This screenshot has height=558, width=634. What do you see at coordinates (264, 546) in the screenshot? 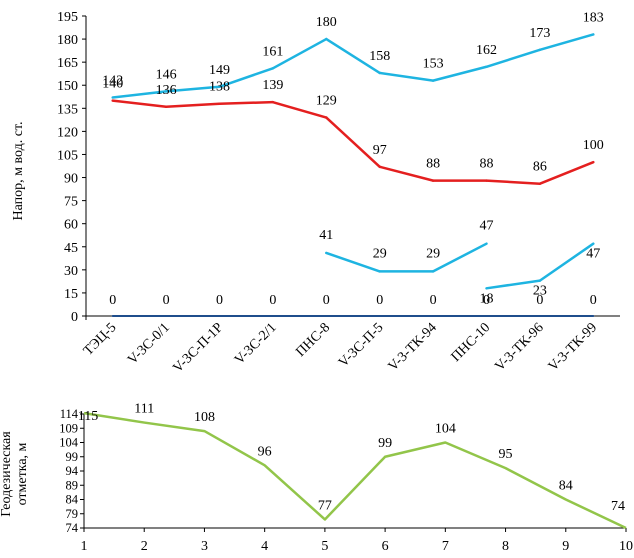
I see `bottom-x-tick-label: 4` at bounding box center [264, 546].